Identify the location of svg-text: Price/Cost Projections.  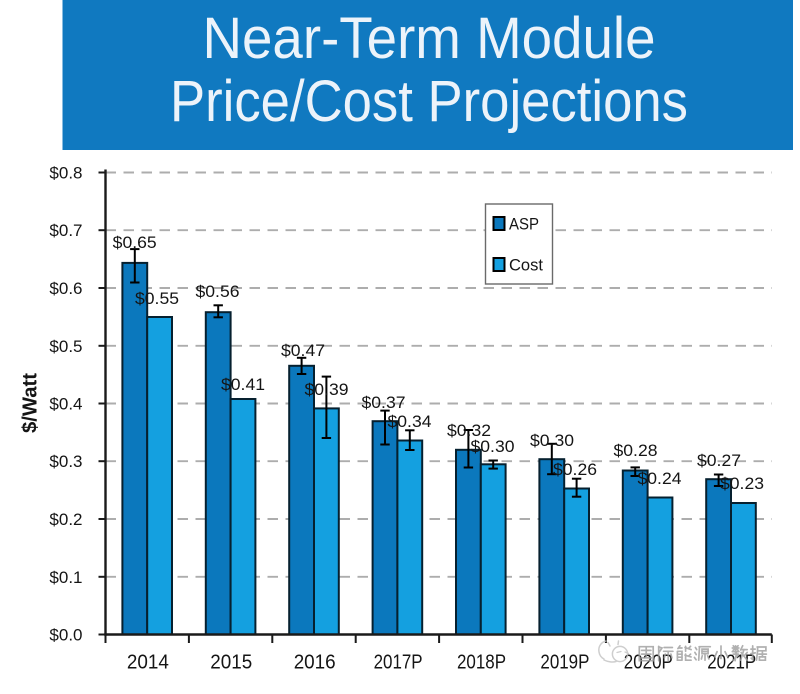
(429, 101).